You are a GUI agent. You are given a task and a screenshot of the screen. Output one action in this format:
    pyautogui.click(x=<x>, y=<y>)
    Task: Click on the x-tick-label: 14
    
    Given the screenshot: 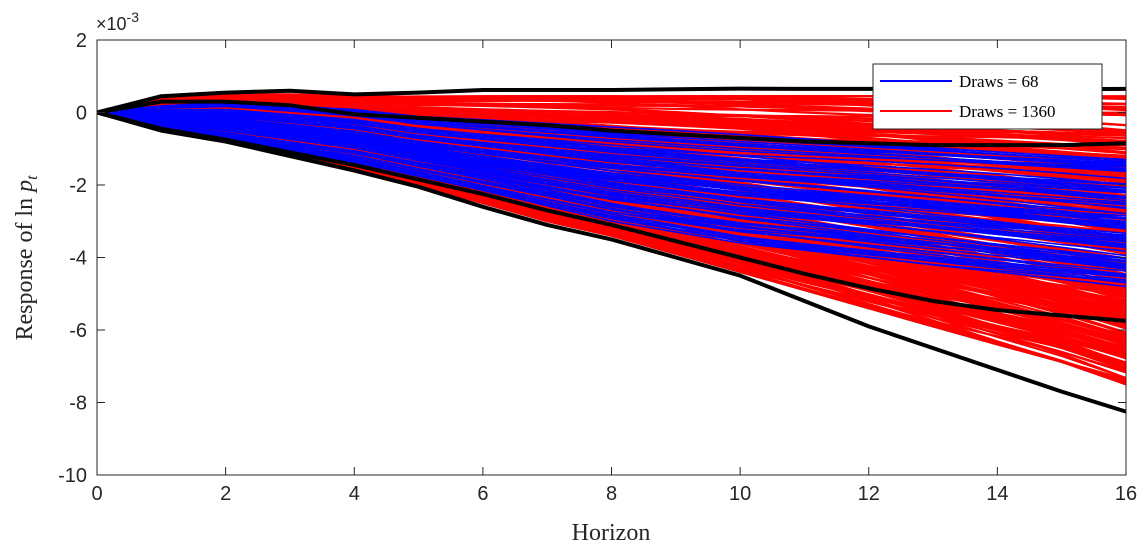 What is the action you would take?
    pyautogui.click(x=997, y=494)
    